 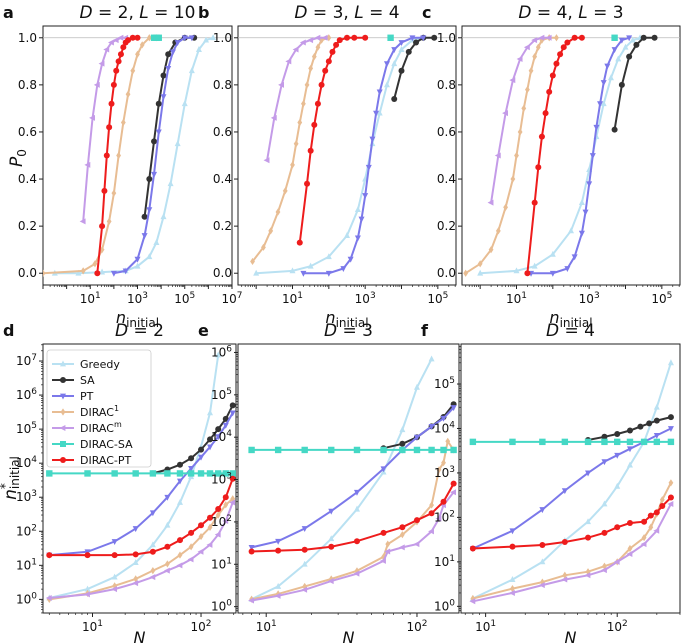 What do you see at coordinates (92, 444) in the screenshot?
I see `legend-entry: DIRAC-SA` at bounding box center [92, 444].